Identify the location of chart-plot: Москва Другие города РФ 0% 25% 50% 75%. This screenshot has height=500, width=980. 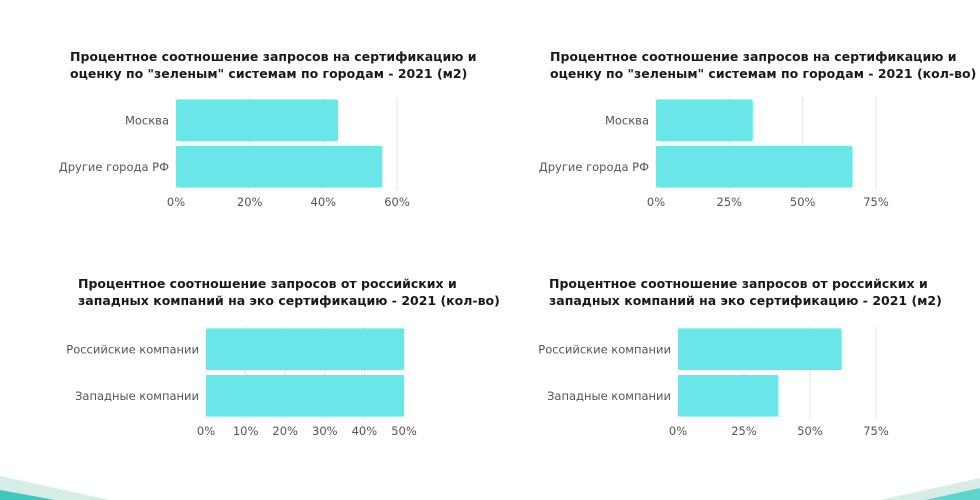
(714, 153).